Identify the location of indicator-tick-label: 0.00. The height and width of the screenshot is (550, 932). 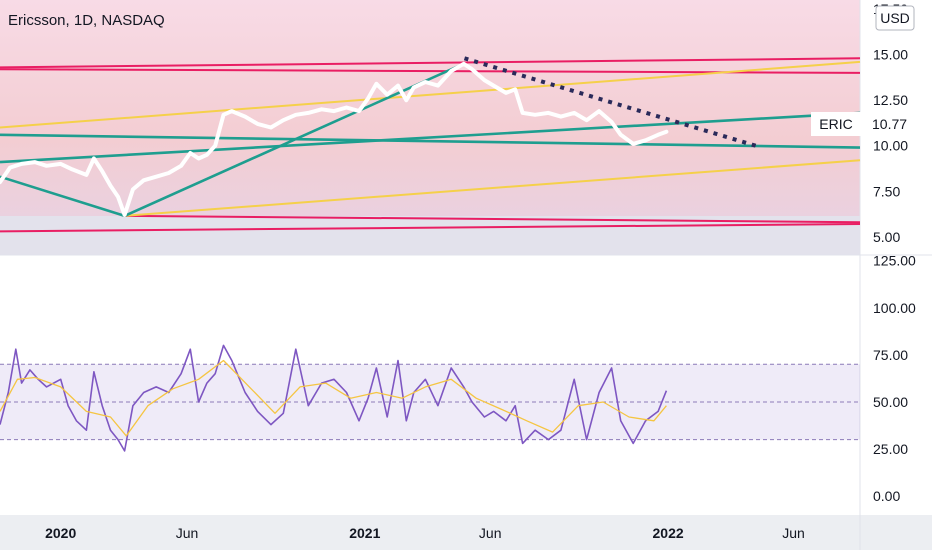
(886, 496).